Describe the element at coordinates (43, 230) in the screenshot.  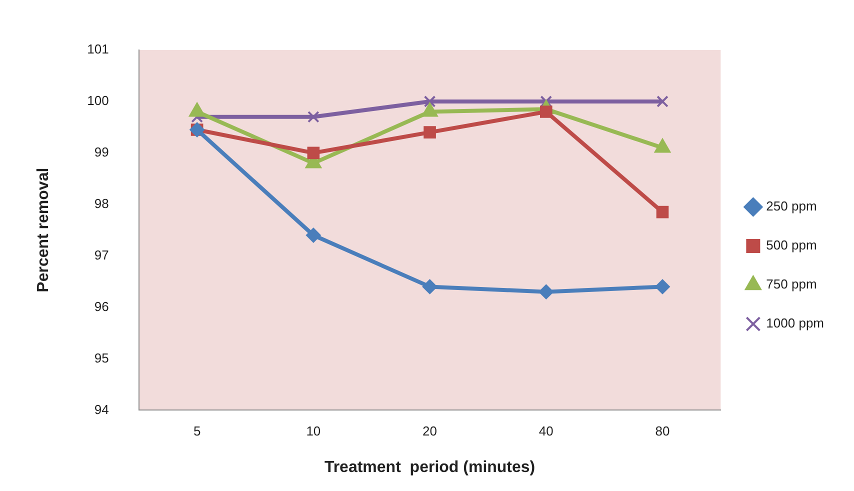
I see `y-axis-title: Percent removal` at that location.